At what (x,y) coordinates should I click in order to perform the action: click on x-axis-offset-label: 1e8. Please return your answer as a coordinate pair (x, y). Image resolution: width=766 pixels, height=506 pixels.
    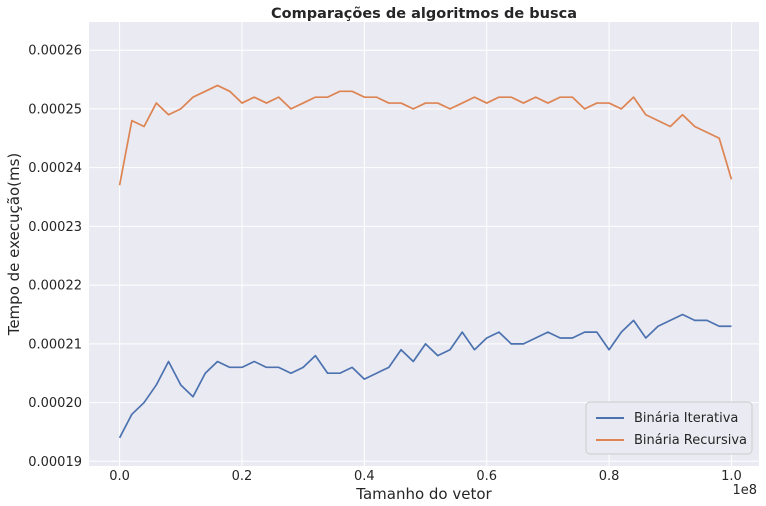
    Looking at the image, I should click on (744, 490).